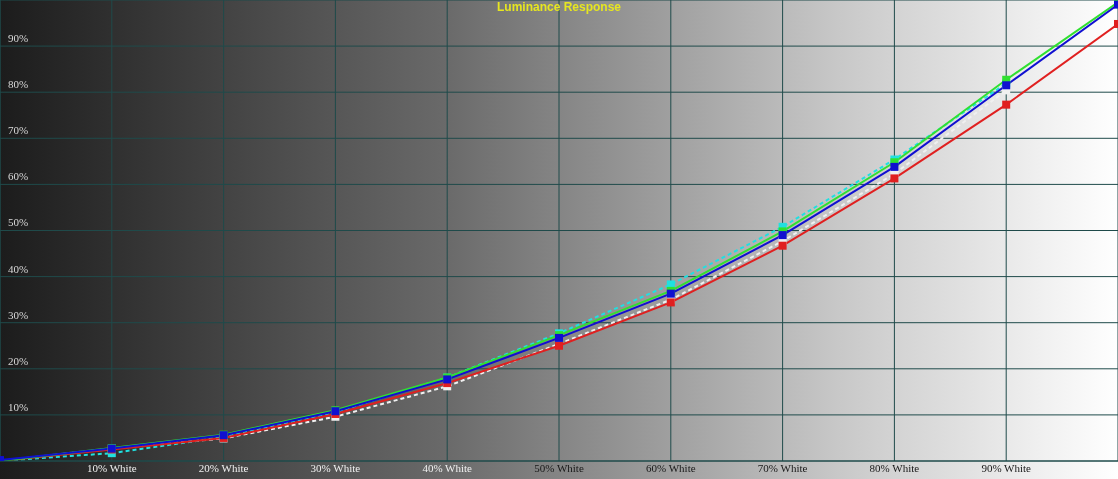  I want to click on y-tick-label: 20%, so click(18, 360).